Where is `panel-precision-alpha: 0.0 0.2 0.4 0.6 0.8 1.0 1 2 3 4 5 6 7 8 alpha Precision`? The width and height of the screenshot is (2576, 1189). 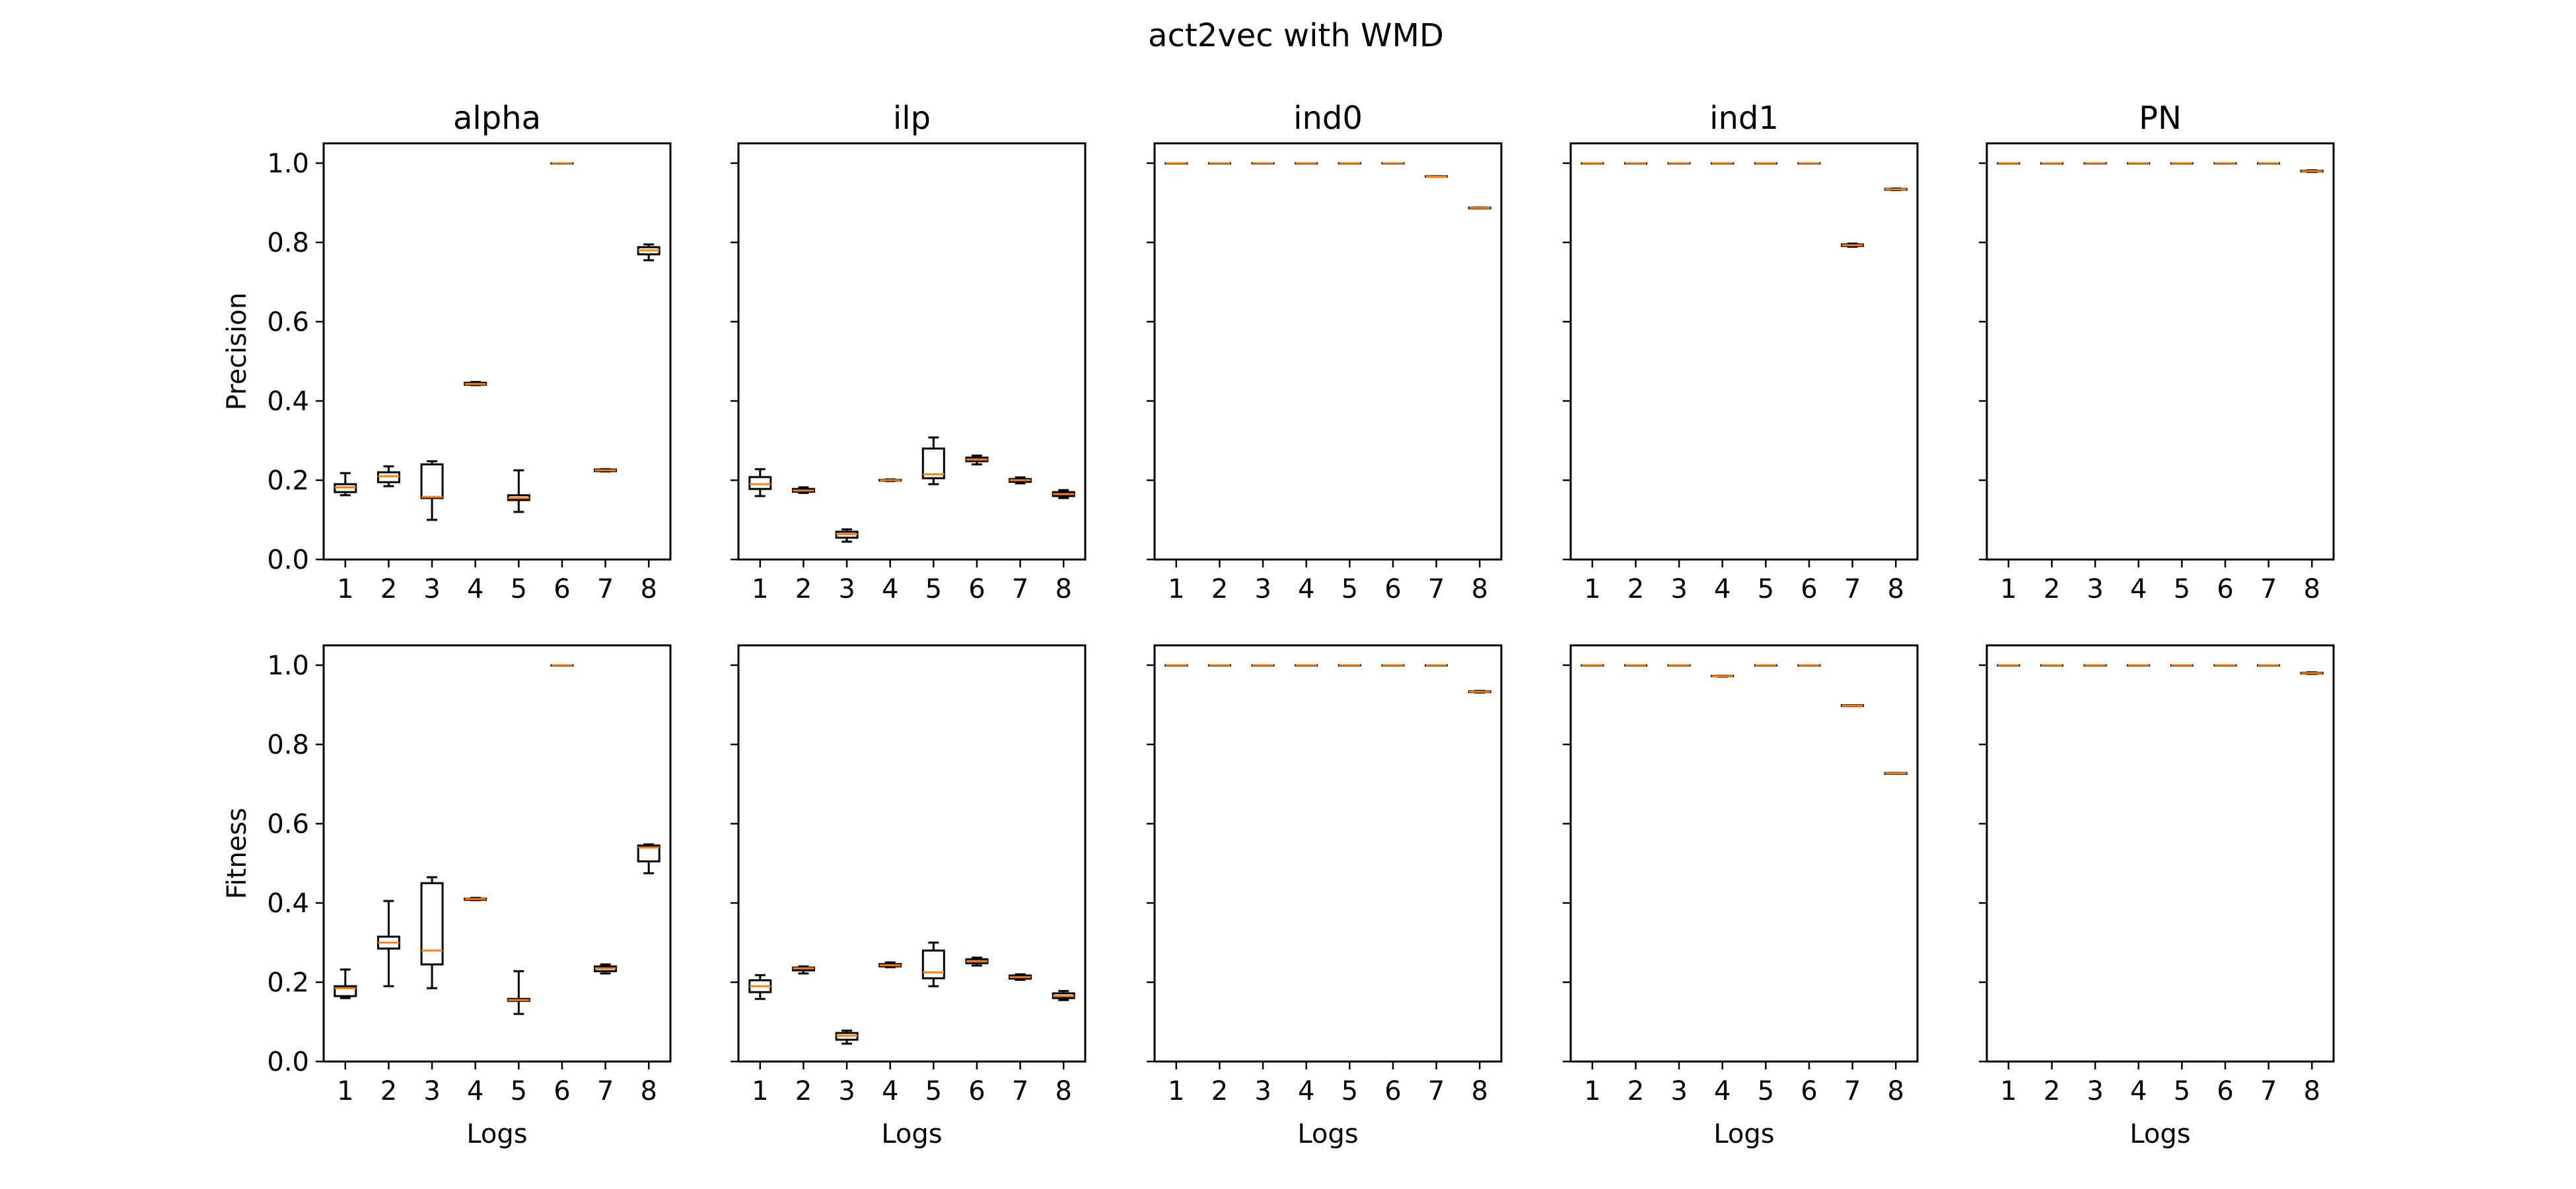
panel-precision-alpha: 0.0 0.2 0.4 0.6 0.8 1.0 1 2 3 4 5 6 7 8 alpha Precision is located at coordinates (447, 352).